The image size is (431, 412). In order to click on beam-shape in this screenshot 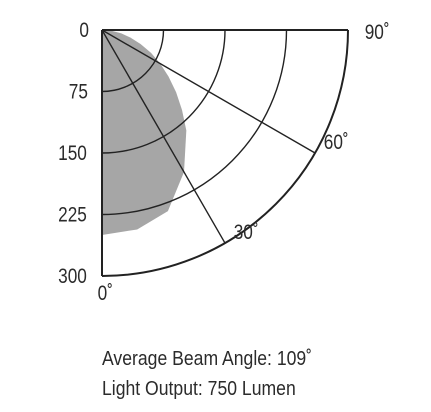, I will do `click(144, 132)`.